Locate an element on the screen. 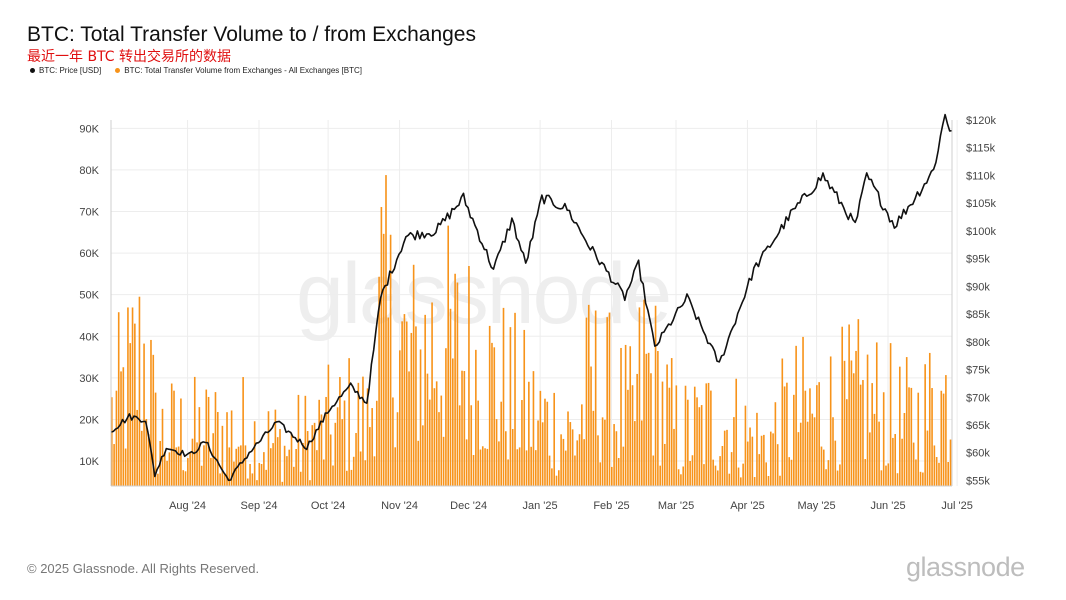 The width and height of the screenshot is (1066, 600). y-right-tick-label: $60k is located at coordinates (978, 454).